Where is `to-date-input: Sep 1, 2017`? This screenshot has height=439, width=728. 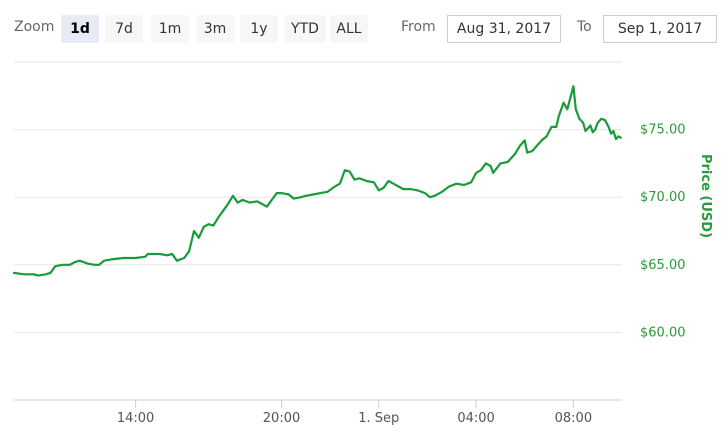
to-date-input: Sep 1, 2017 is located at coordinates (660, 29).